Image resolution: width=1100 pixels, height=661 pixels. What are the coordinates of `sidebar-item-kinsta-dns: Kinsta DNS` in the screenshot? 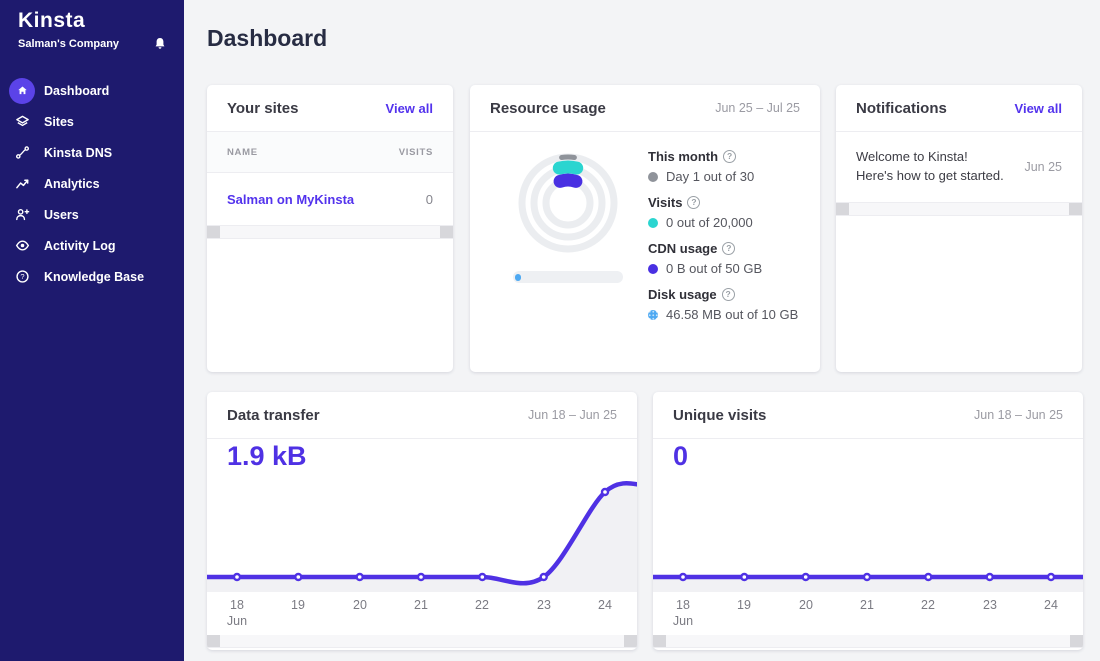 It's located at (92, 152).